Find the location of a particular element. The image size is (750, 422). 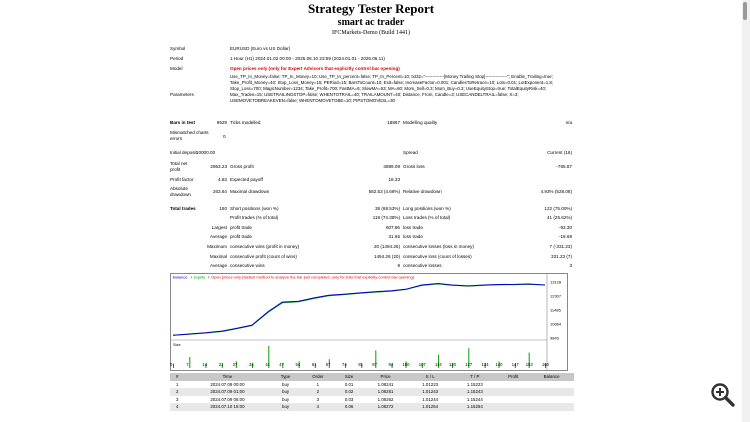

largest-profit-label: profit trade is located at coordinates (241, 227).